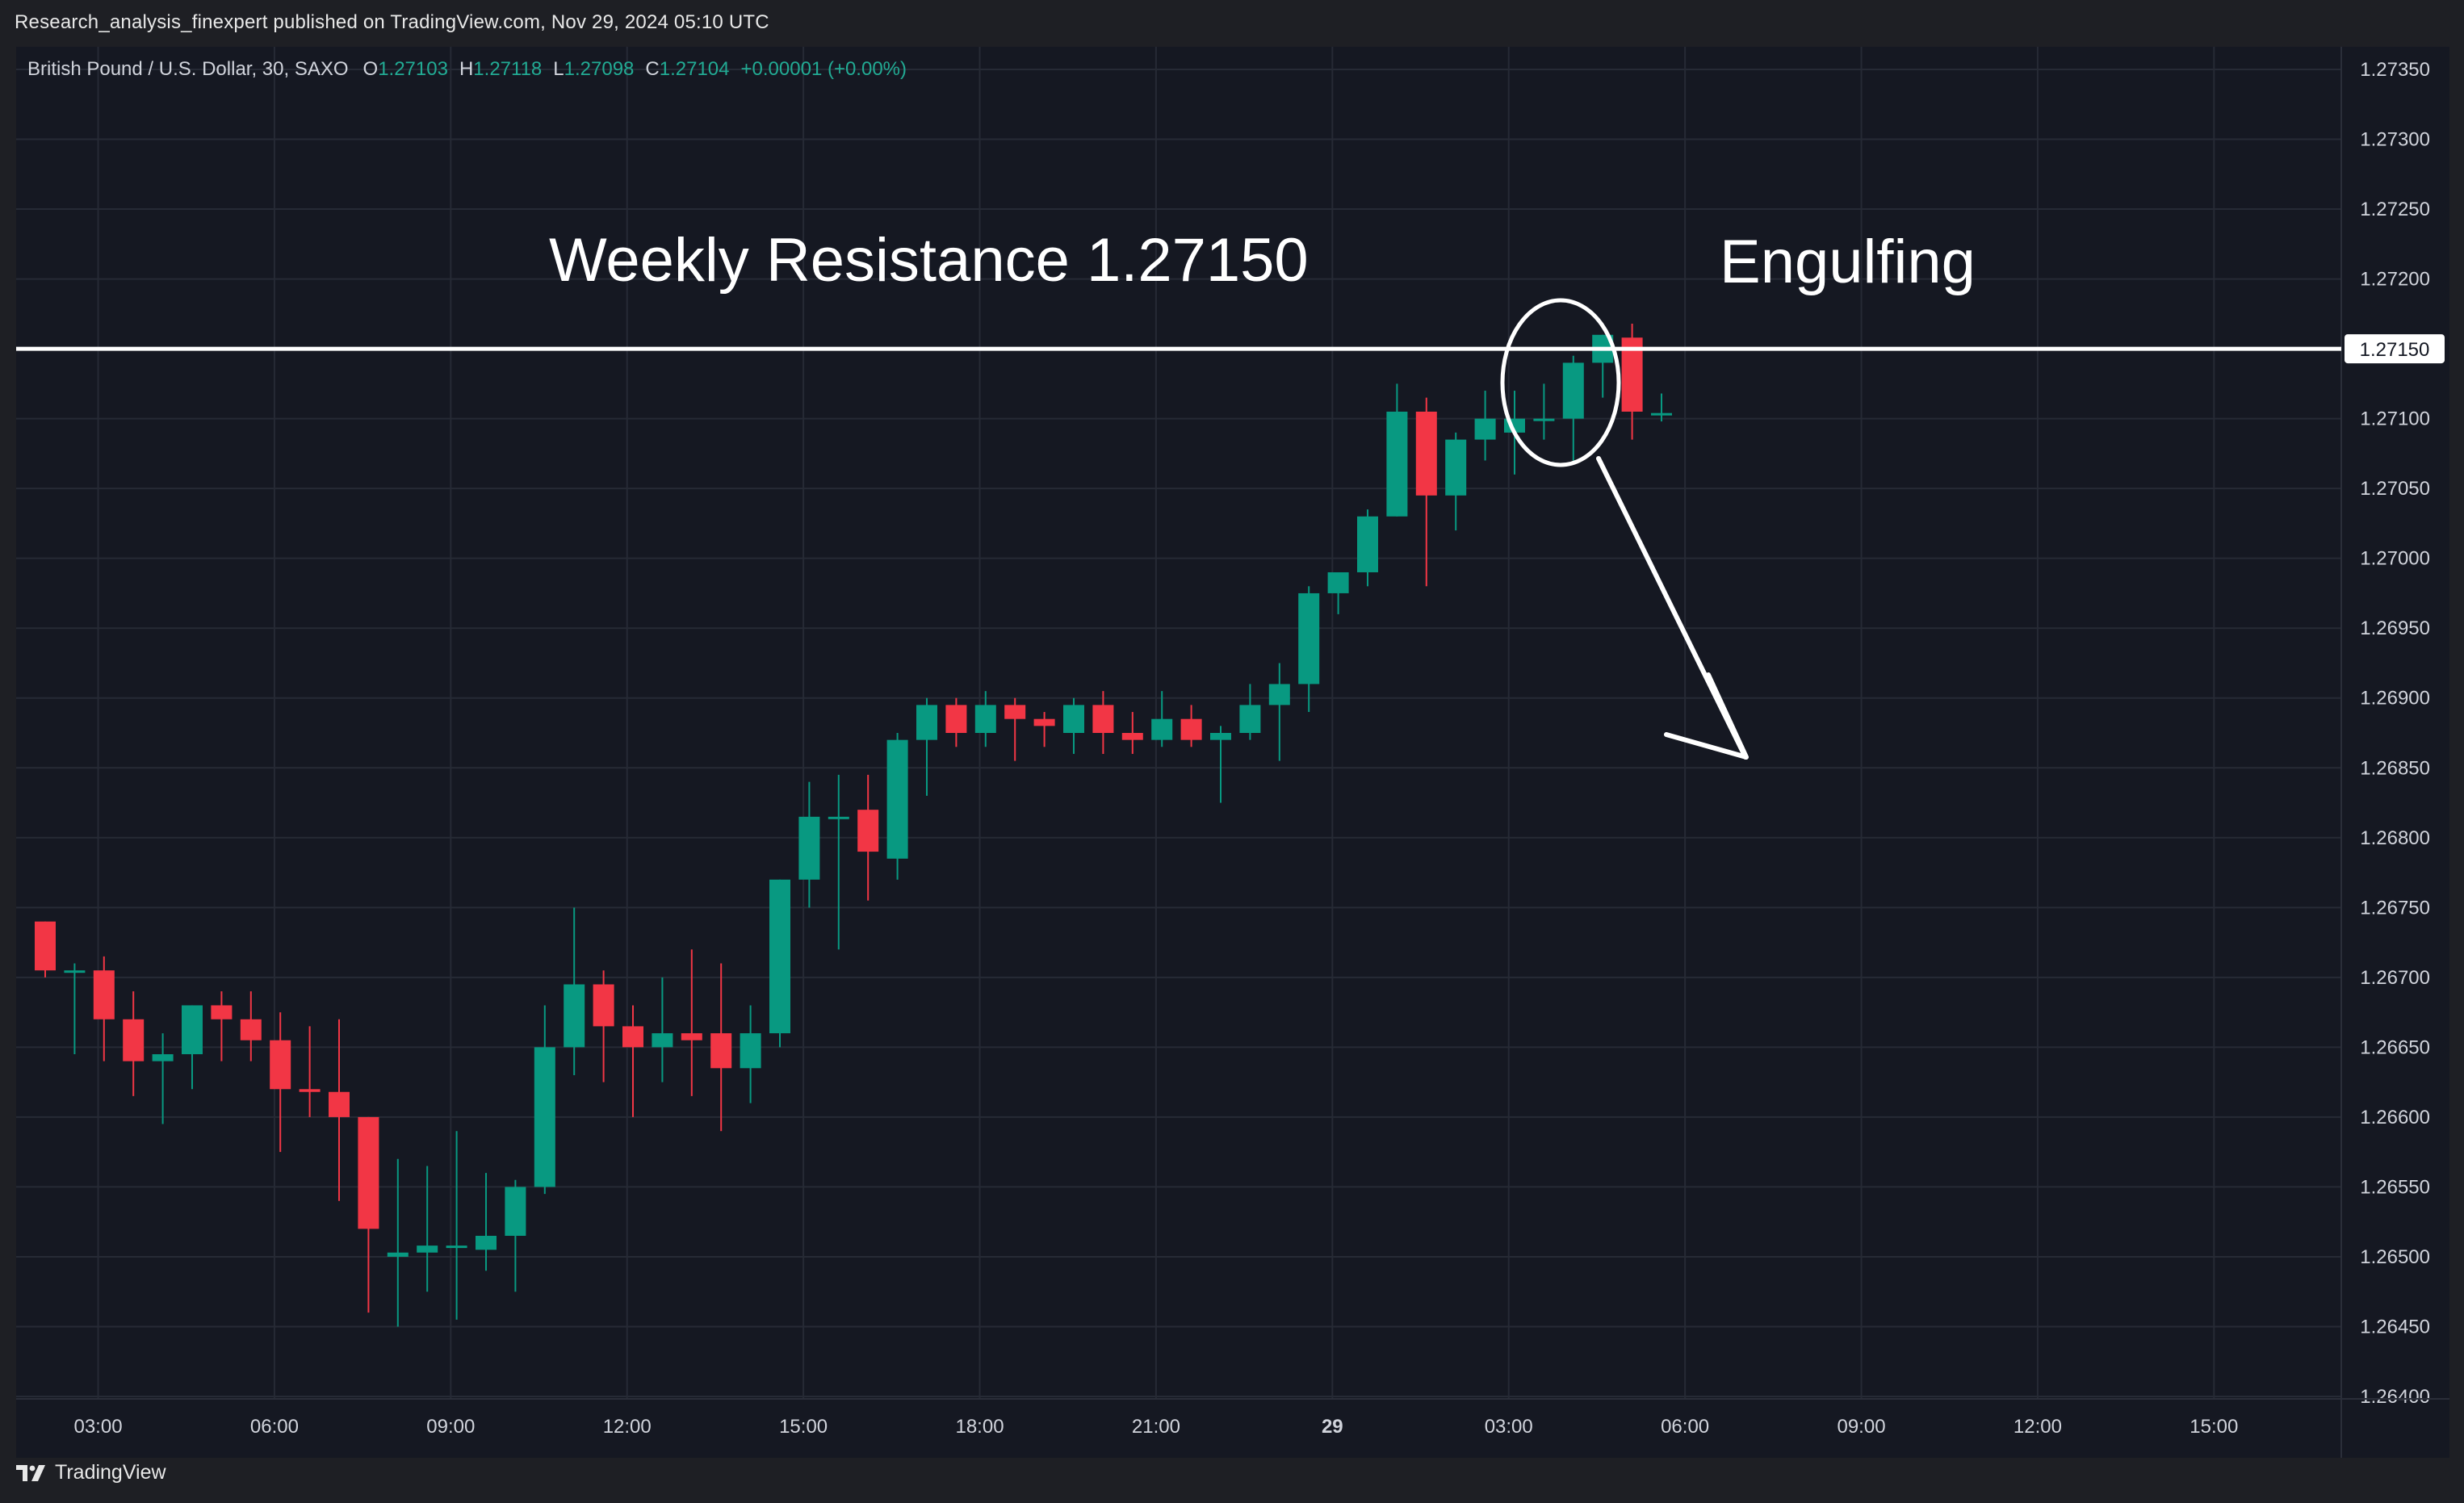 The width and height of the screenshot is (2464, 1503). Describe the element at coordinates (2395, 1117) in the screenshot. I see `y-tick-label: 1.26600` at that location.